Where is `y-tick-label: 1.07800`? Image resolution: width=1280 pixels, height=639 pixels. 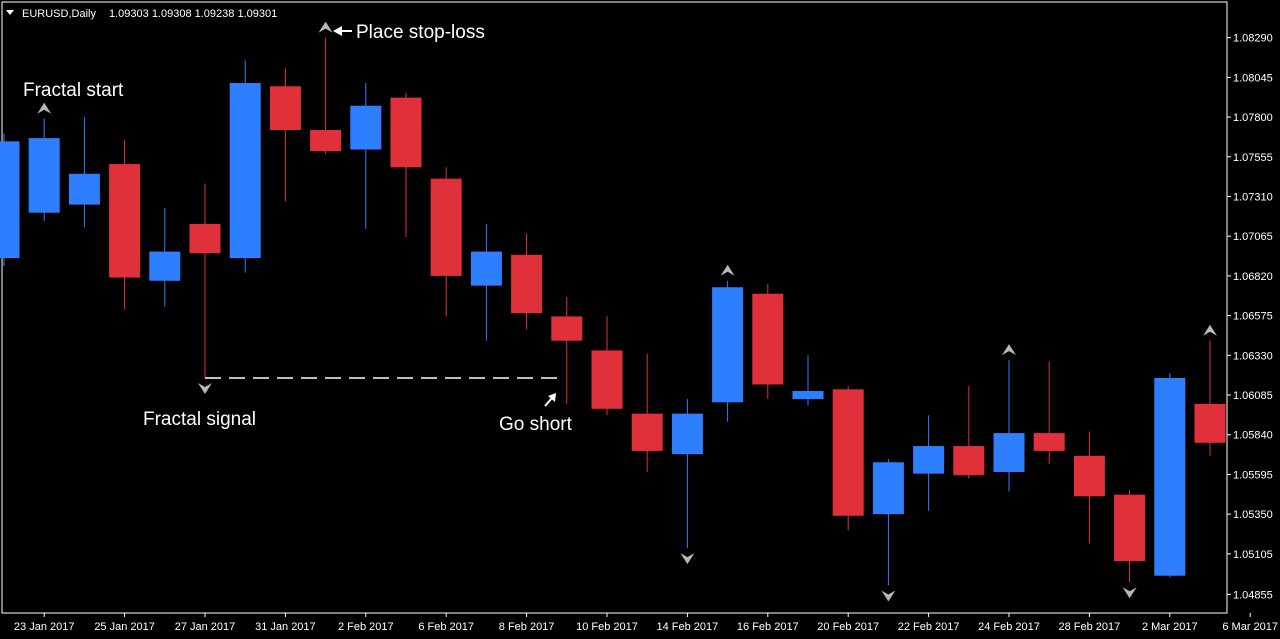
y-tick-label: 1.07800 is located at coordinates (1253, 118).